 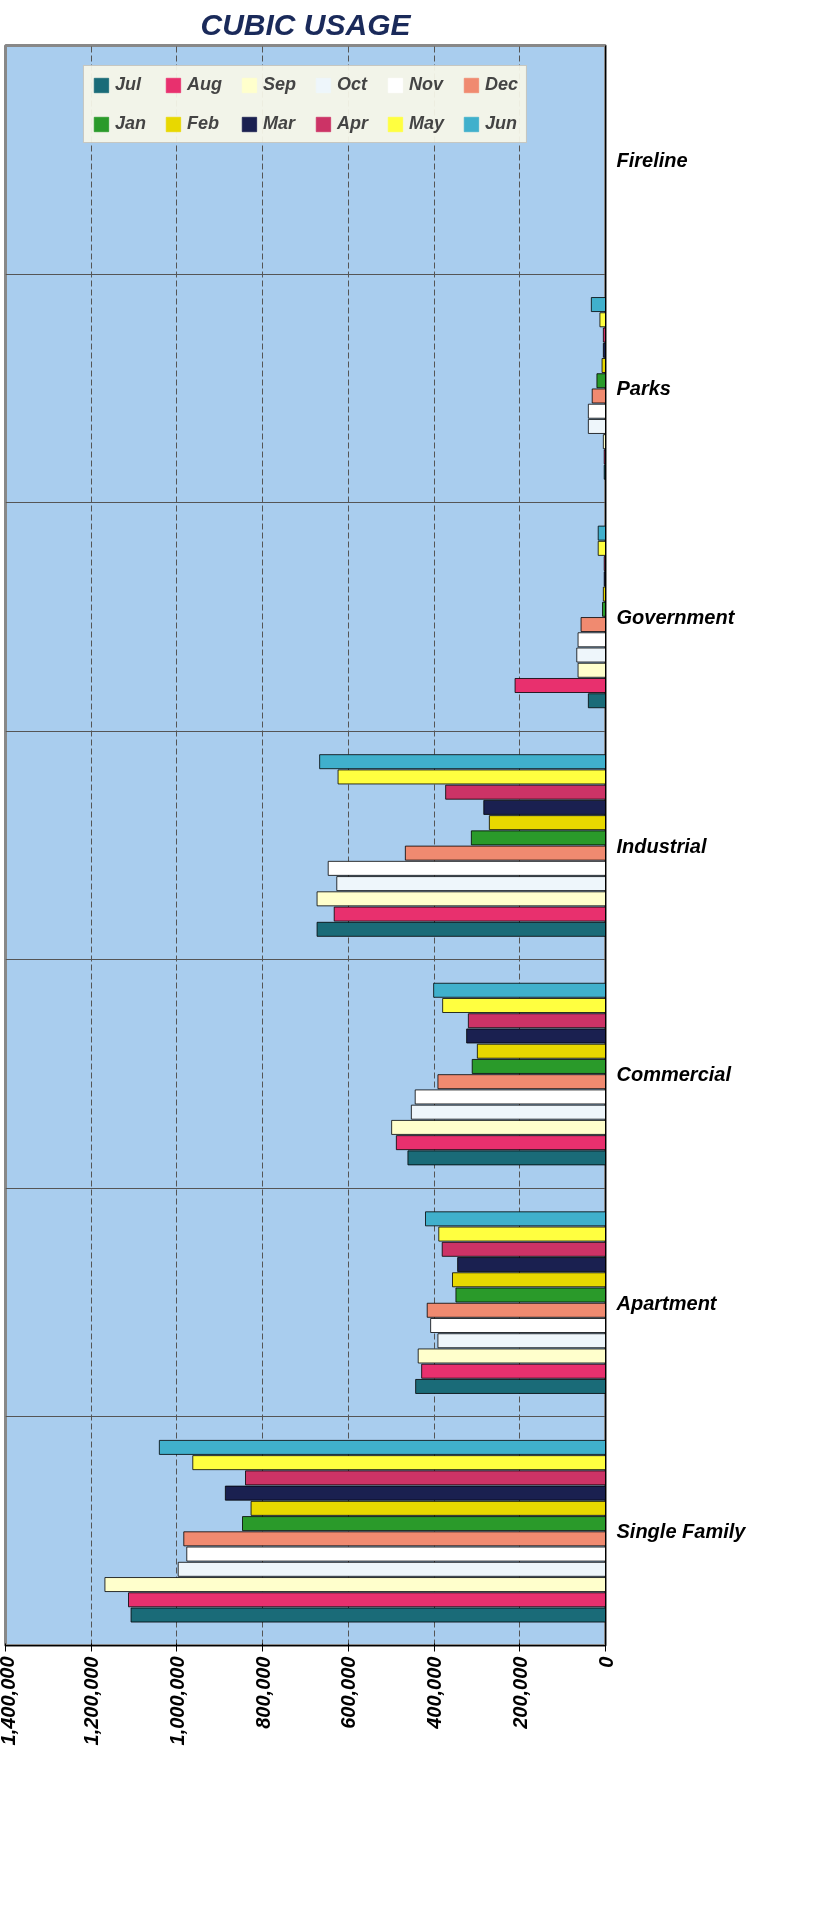 What do you see at coordinates (262, 1692) in the screenshot?
I see `x-tick-label: 800,000` at bounding box center [262, 1692].